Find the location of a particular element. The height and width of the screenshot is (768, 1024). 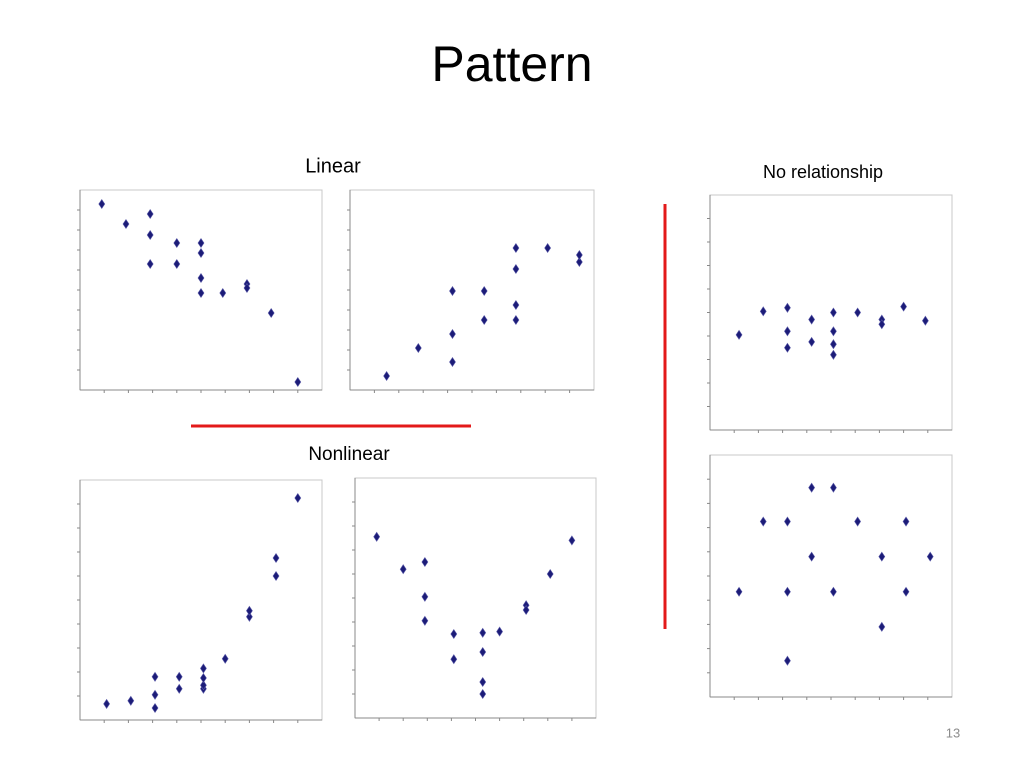

page-number: 13 is located at coordinates (953, 732).